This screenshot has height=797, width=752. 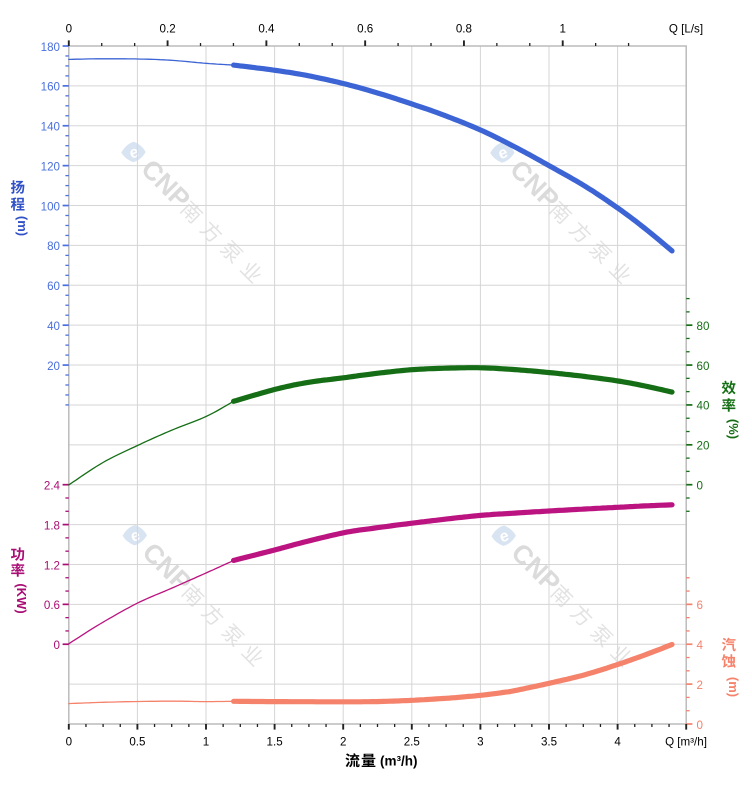 What do you see at coordinates (686, 742) in the screenshot?
I see `svg-text: Q [m³/h]` at bounding box center [686, 742].